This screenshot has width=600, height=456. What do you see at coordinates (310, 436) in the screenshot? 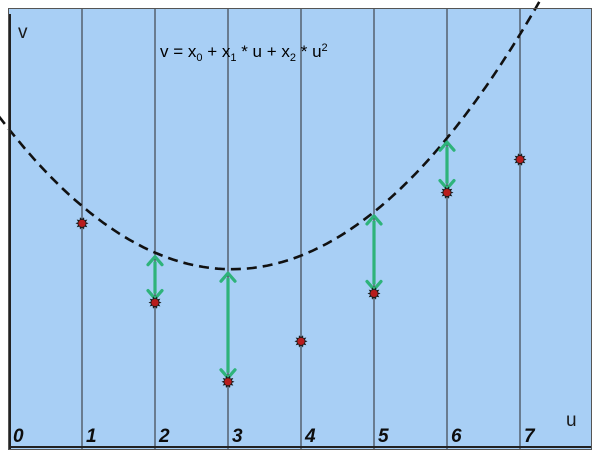
I see `x-tick-label: 4` at bounding box center [310, 436].